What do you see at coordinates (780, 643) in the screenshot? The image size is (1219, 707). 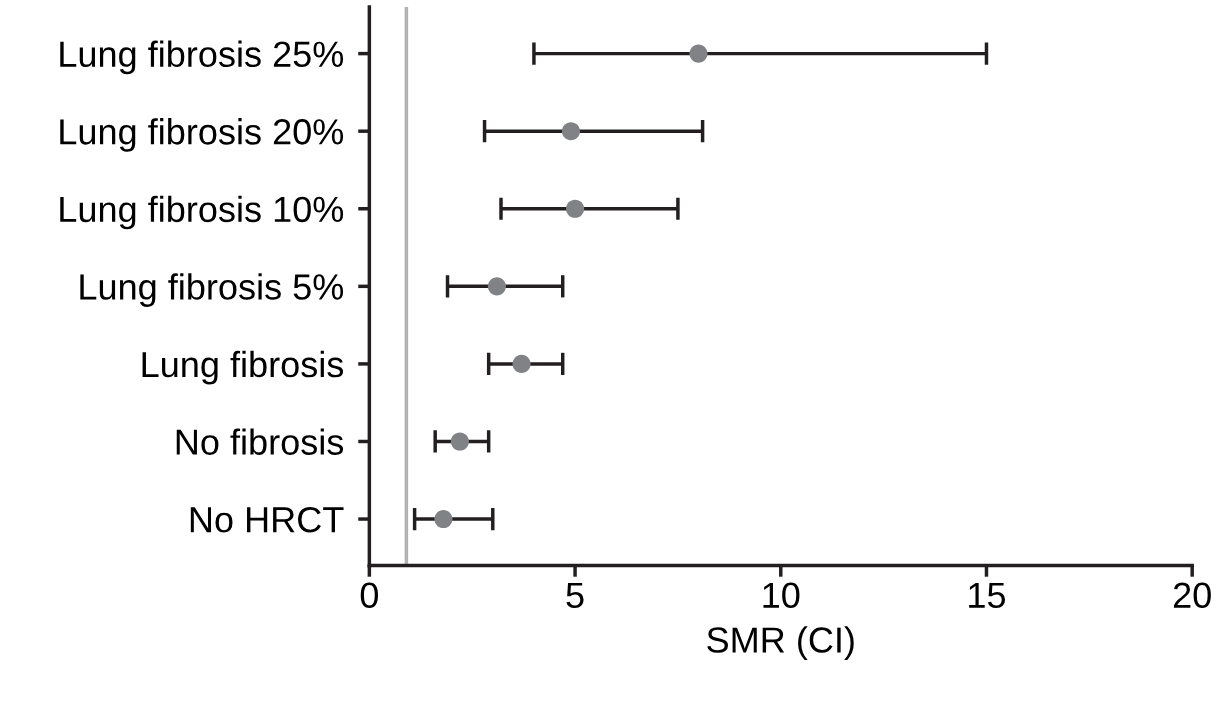 I see `x-axis-title: SMR (CI)` at bounding box center [780, 643].